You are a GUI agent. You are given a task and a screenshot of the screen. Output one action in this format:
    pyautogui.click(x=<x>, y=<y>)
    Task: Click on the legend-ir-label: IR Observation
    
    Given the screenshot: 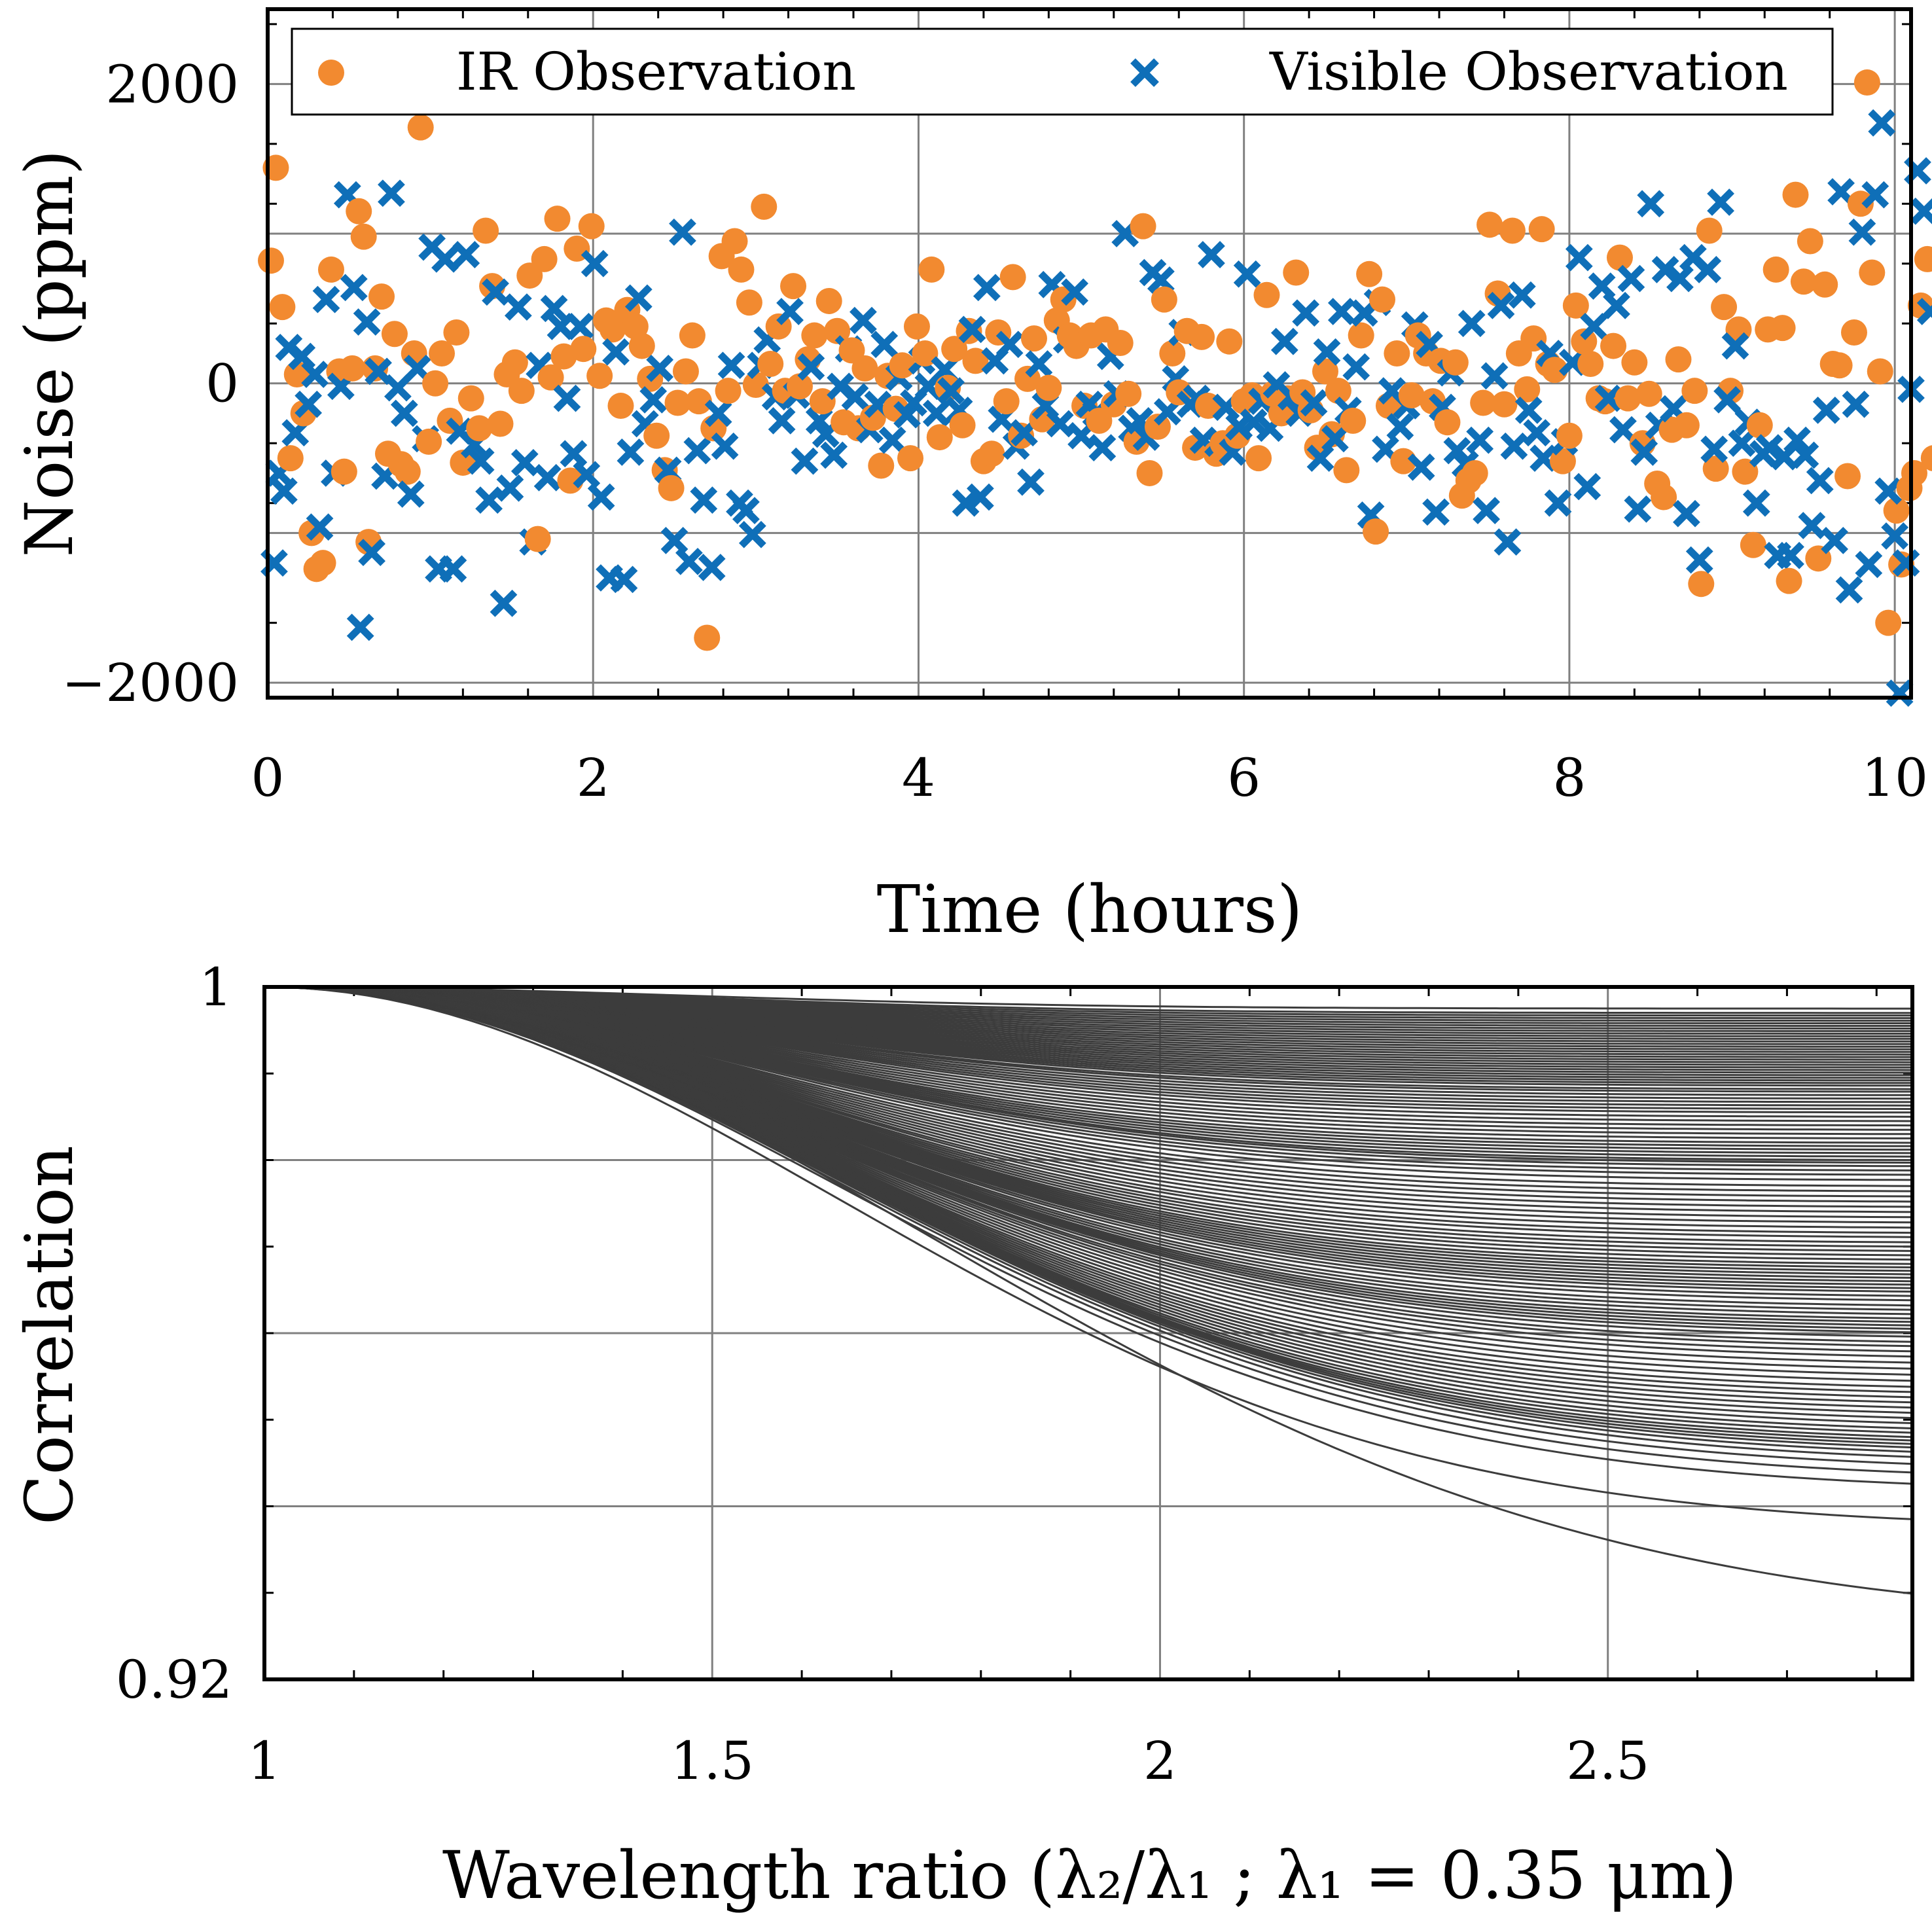 What is the action you would take?
    pyautogui.click(x=656, y=71)
    